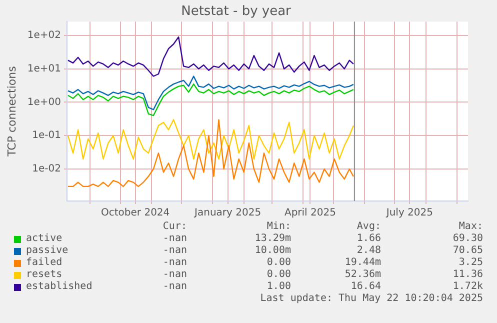  What do you see at coordinates (368, 251) in the screenshot?
I see `text: 2.48` at bounding box center [368, 251].